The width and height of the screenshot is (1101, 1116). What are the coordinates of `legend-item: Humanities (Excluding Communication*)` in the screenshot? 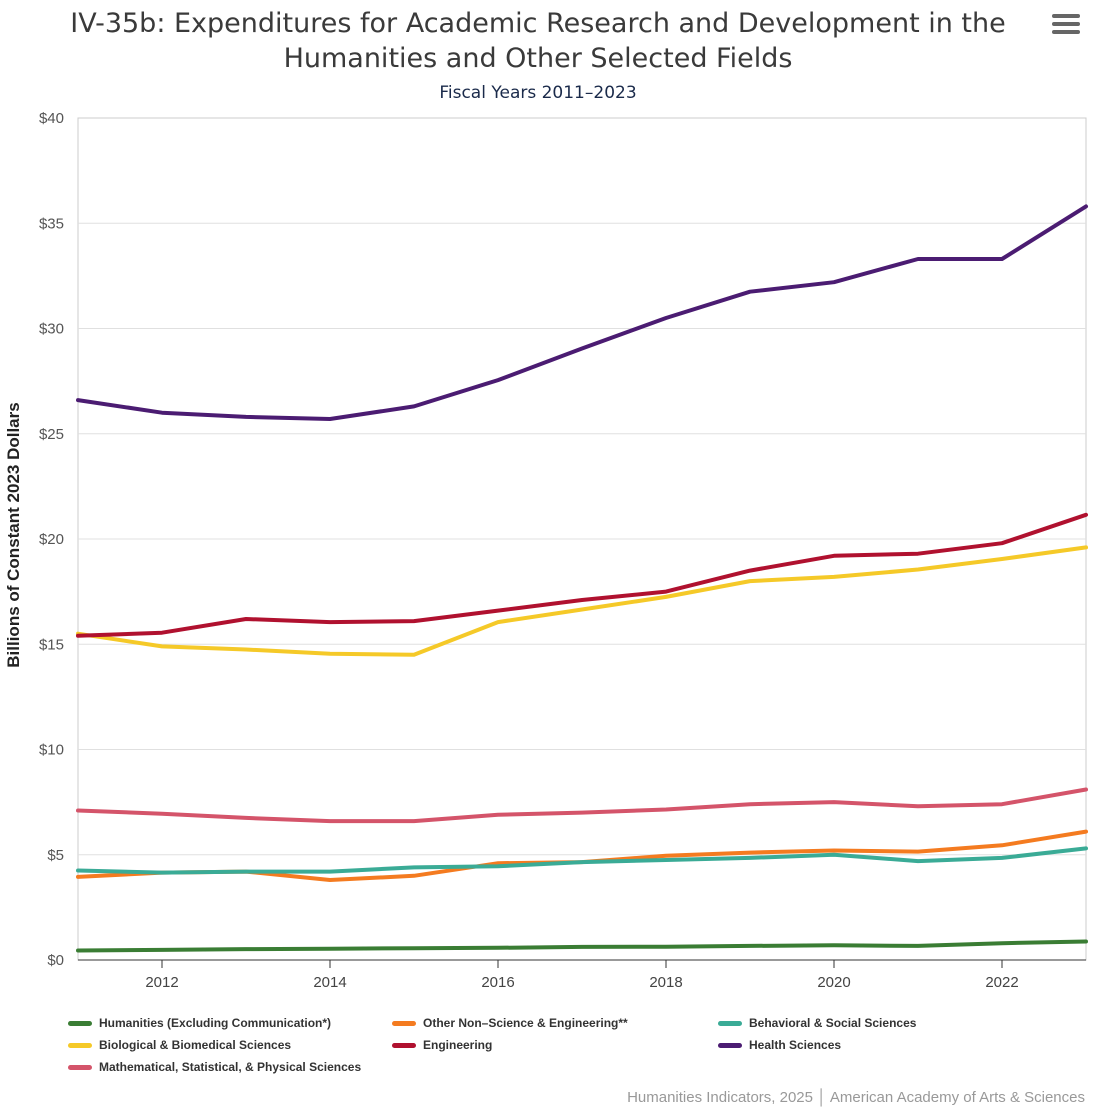 It's located at (199, 1023).